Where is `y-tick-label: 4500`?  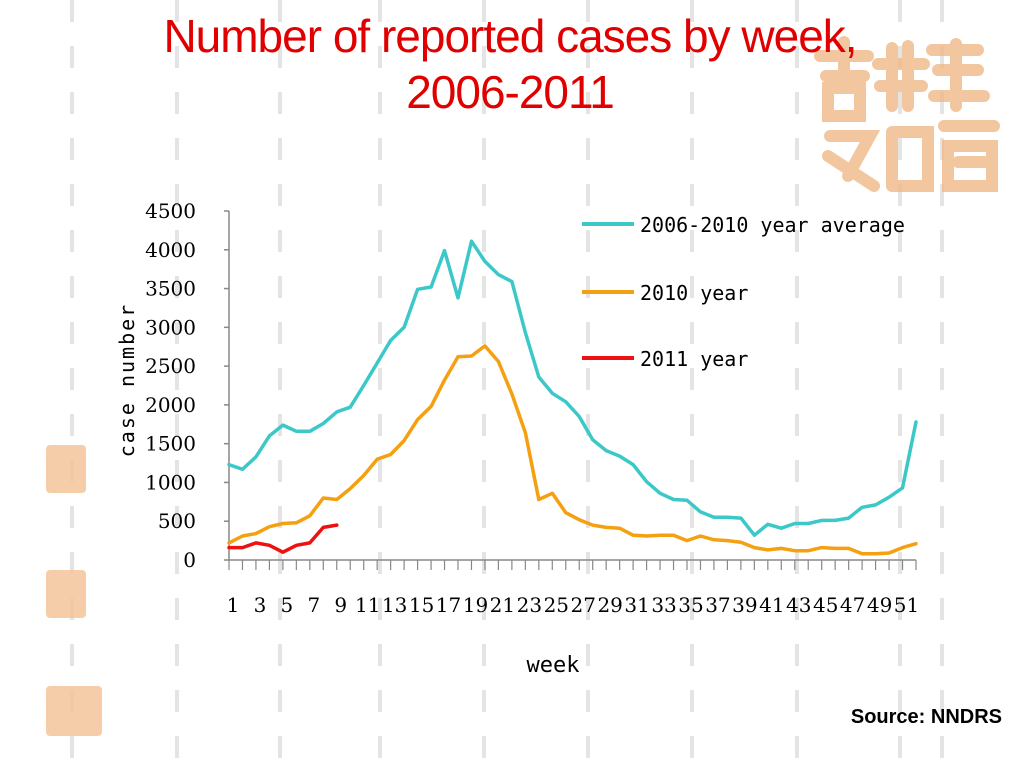
y-tick-label: 4500 is located at coordinates (170, 211).